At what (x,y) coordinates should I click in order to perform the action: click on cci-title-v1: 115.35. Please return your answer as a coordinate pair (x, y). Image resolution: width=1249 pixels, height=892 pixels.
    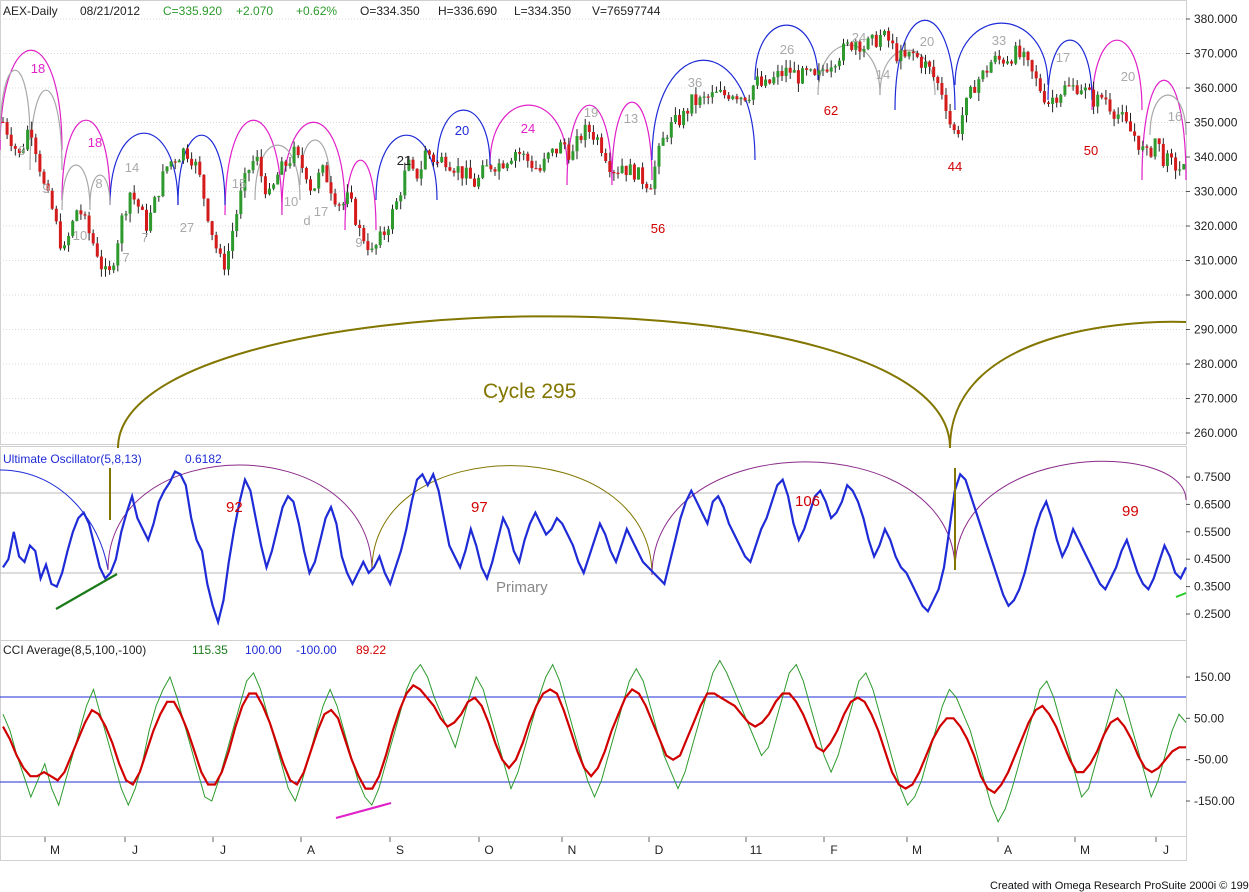
    Looking at the image, I should click on (210, 650).